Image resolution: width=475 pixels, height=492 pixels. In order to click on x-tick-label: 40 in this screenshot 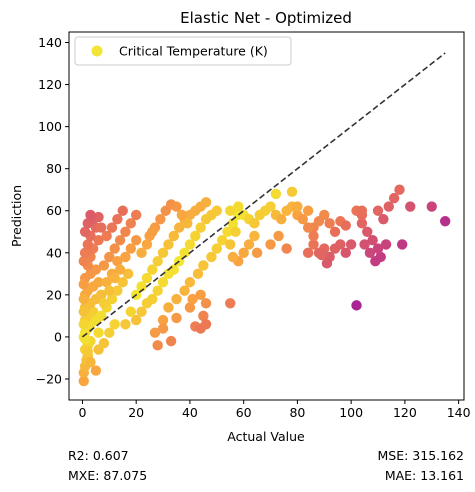, I will do `click(190, 412)`.